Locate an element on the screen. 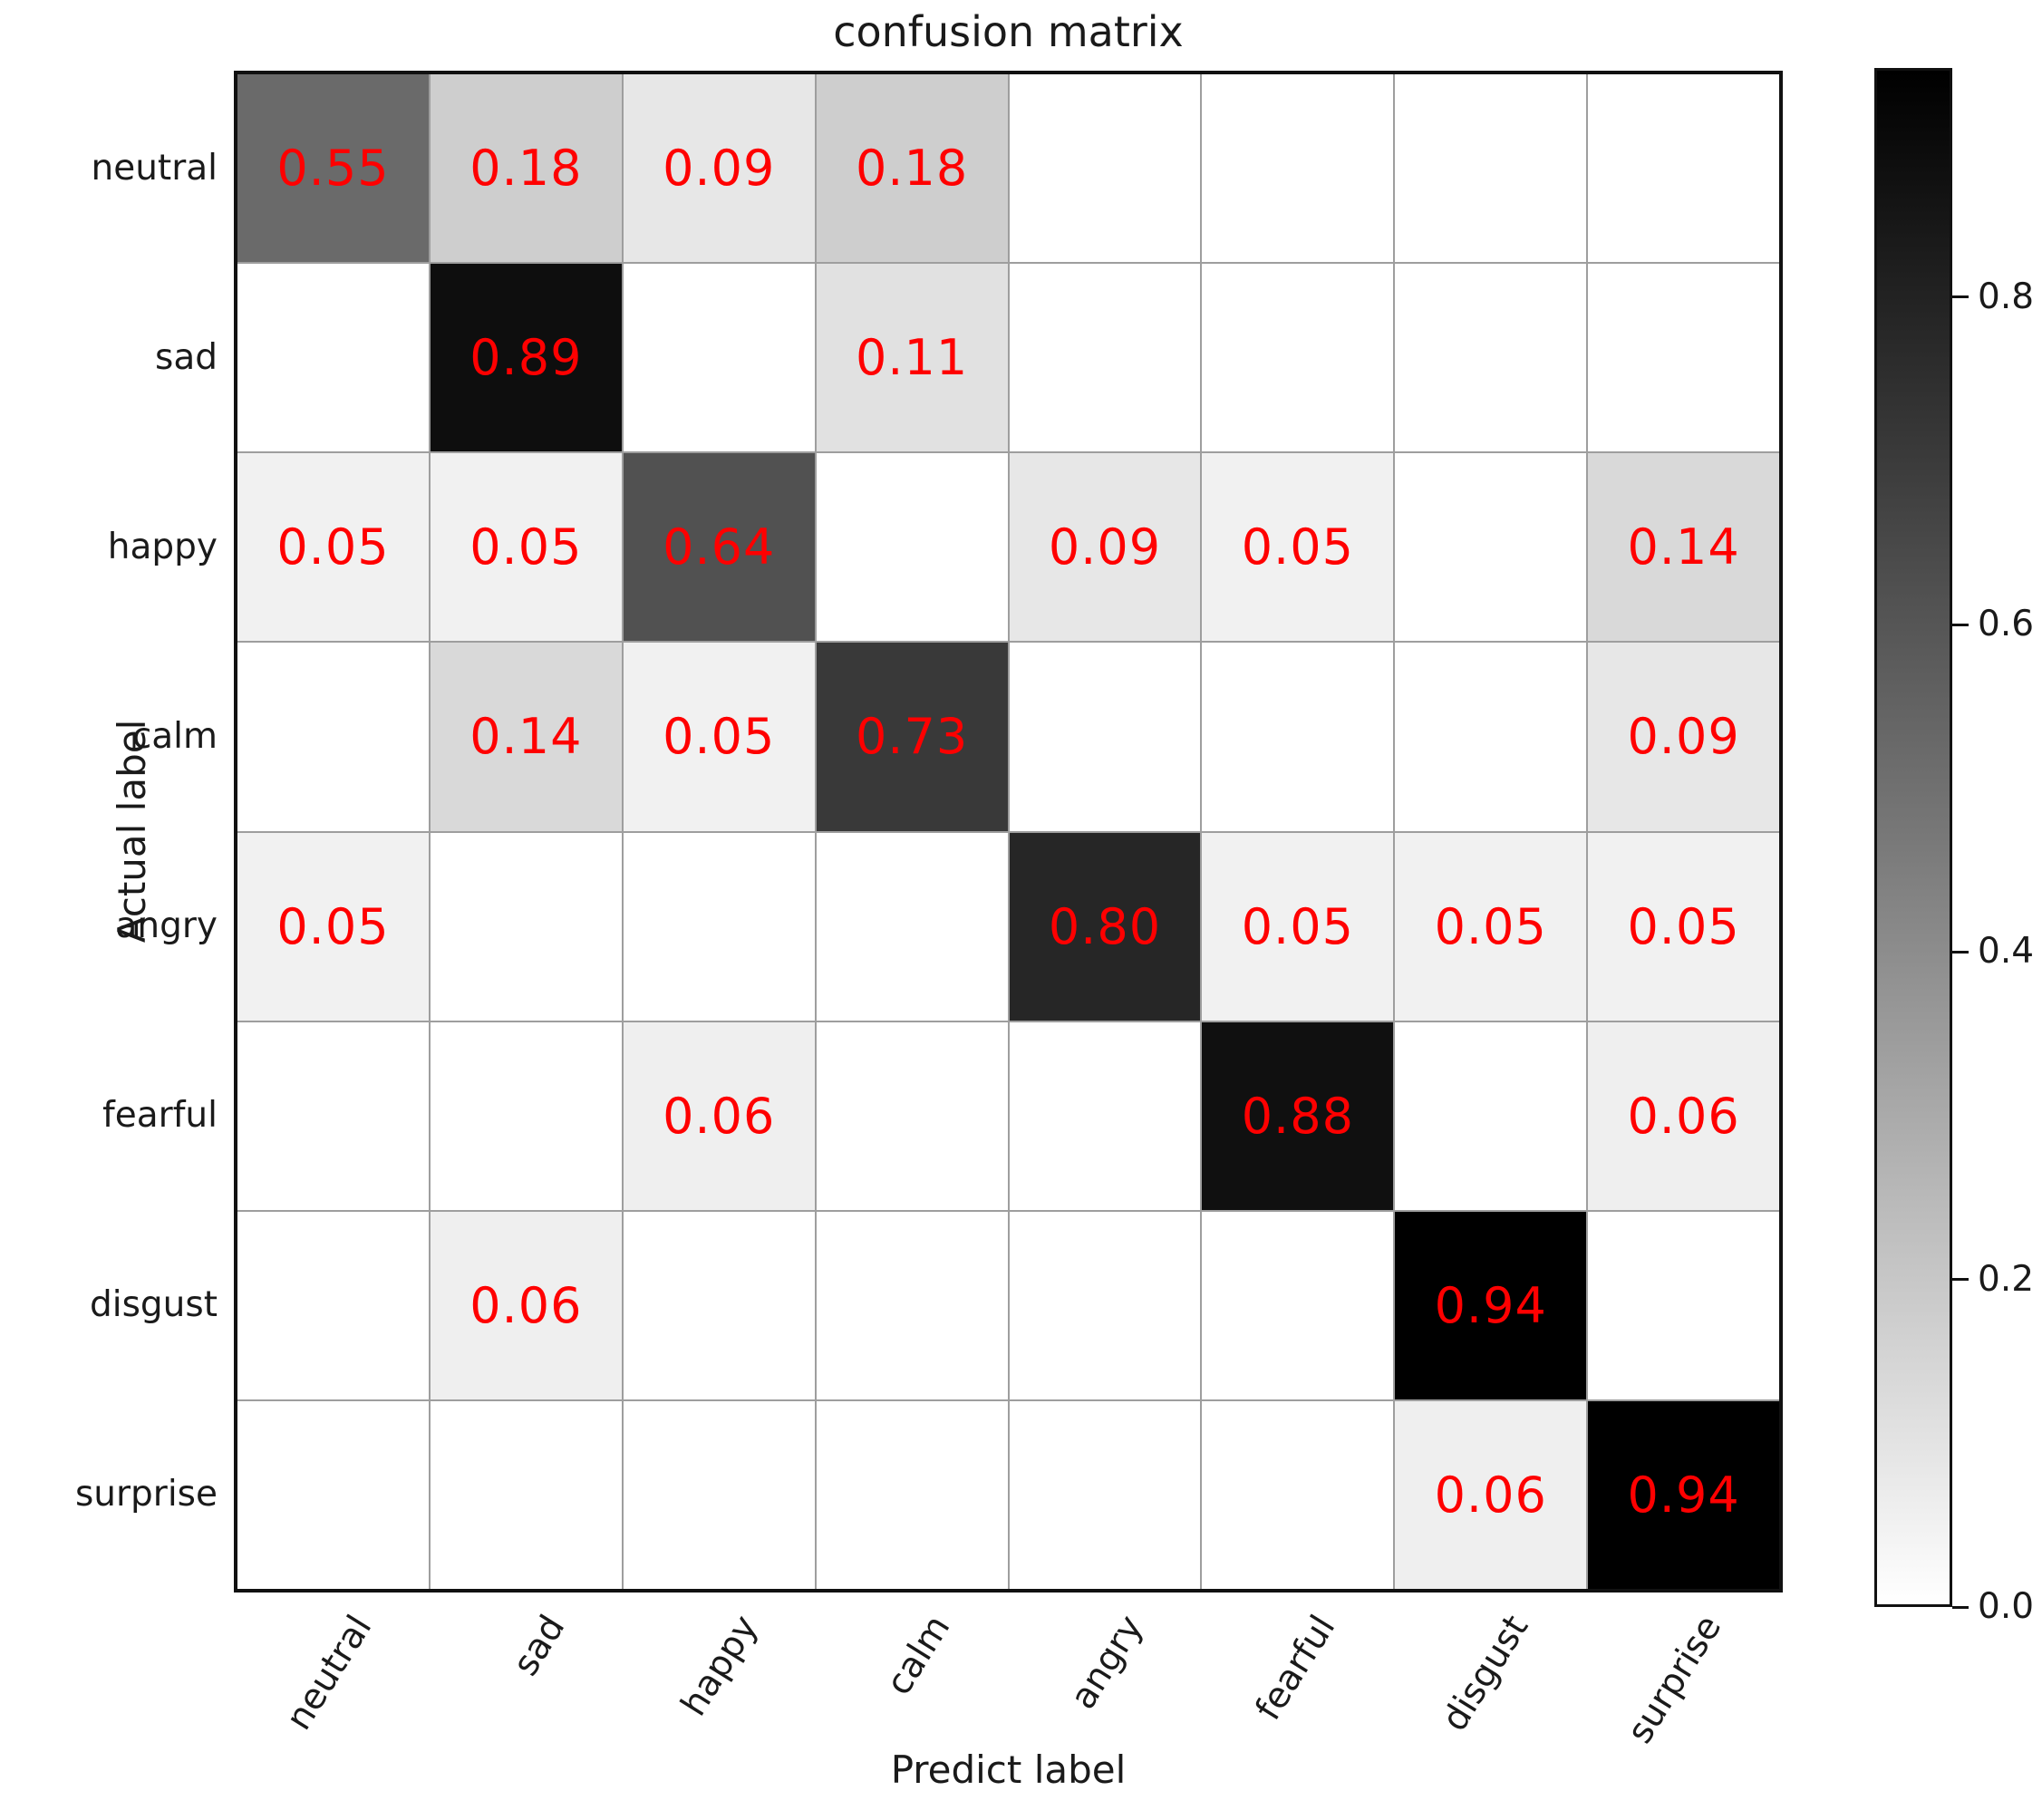 The width and height of the screenshot is (2042, 1820). matrix-cell-calm-surprise: 0.09 is located at coordinates (1683, 737).